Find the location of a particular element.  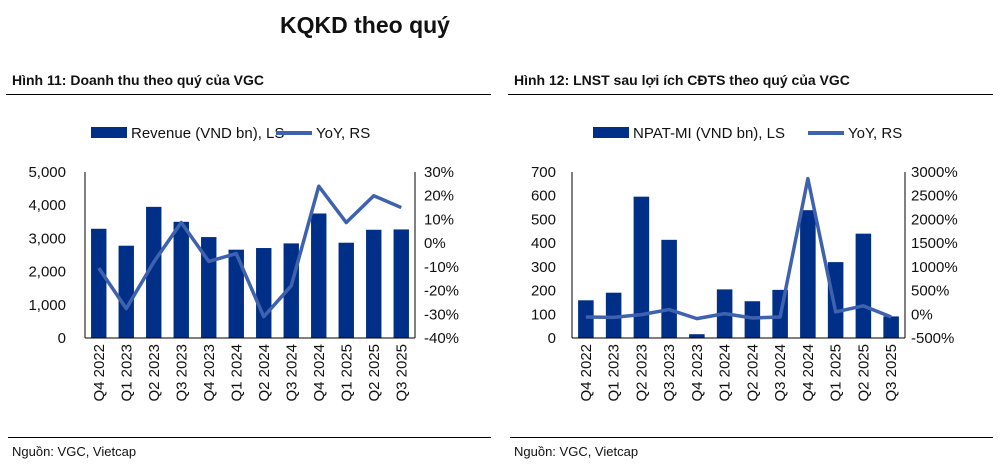

y2-tick-label: 10% is located at coordinates (439, 219).